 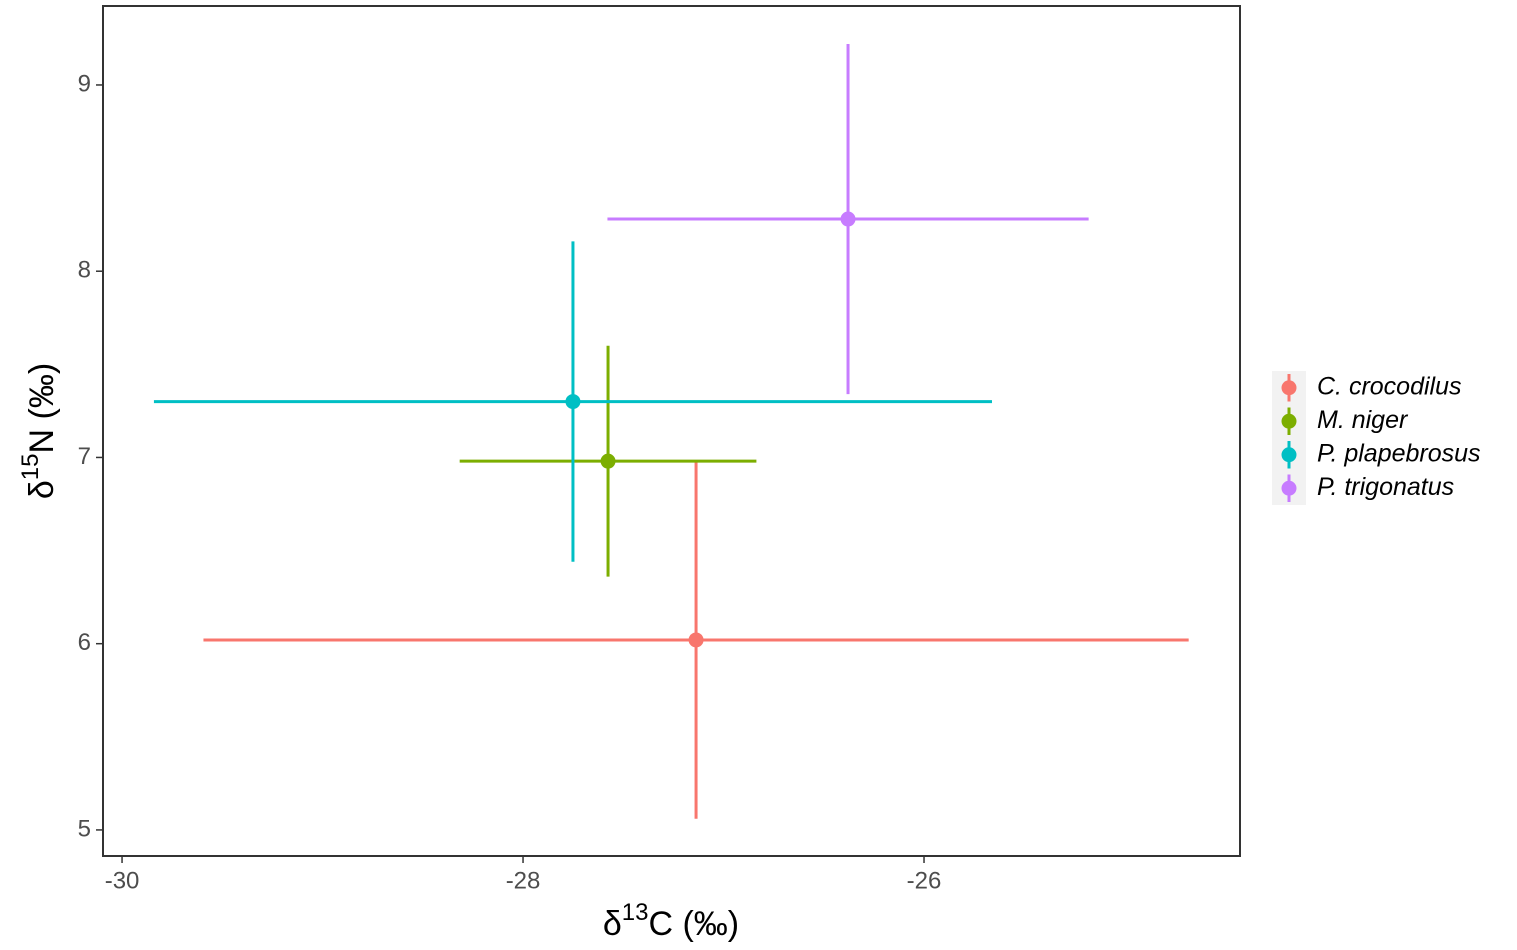 What do you see at coordinates (42, 408) in the screenshot?
I see `y-title-suffix: N (‰)` at bounding box center [42, 408].